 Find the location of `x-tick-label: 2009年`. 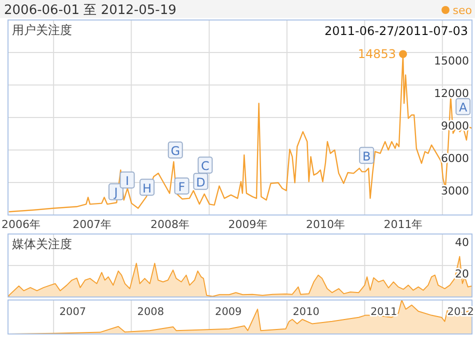

x-tick-label: 2009年 is located at coordinates (248, 224).